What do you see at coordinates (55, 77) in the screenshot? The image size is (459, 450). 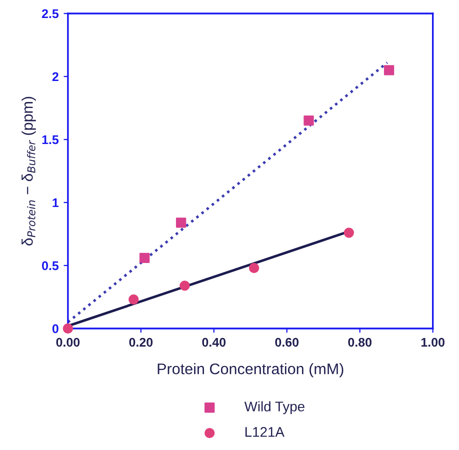 I see `y-tick-label: 2` at bounding box center [55, 77].